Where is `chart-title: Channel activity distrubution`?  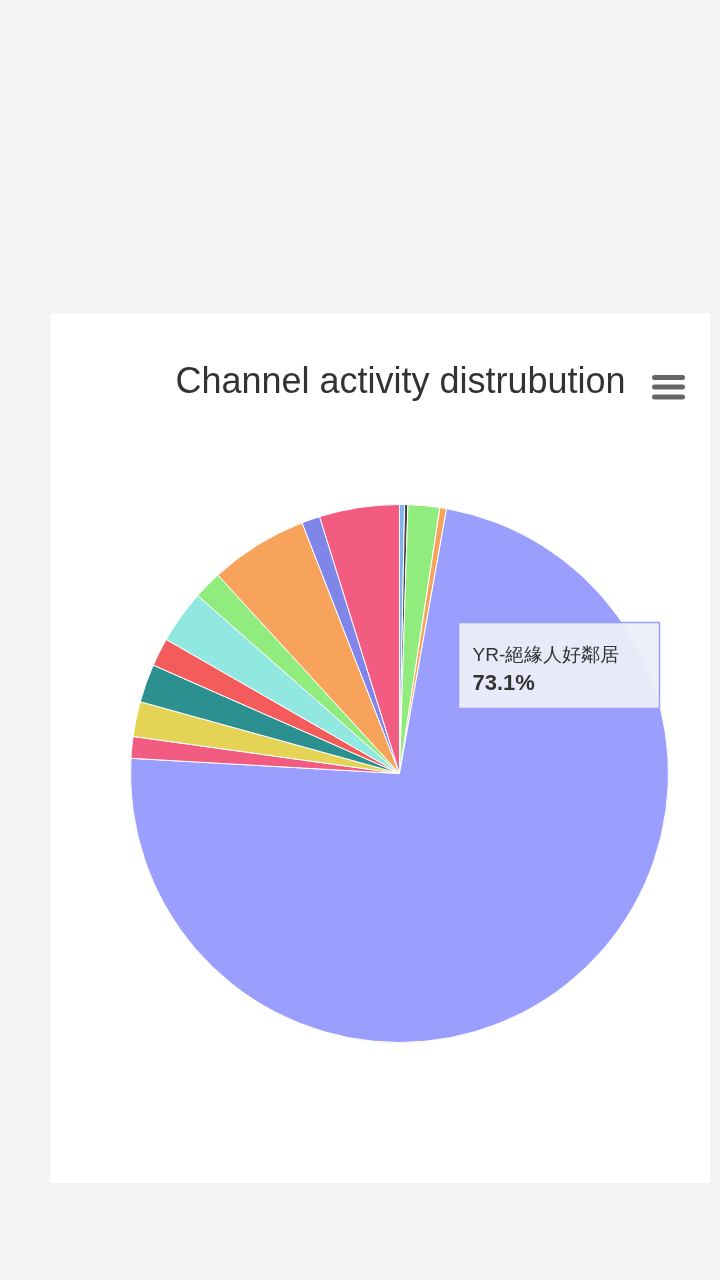
chart-title: Channel activity distrubution is located at coordinates (400, 380).